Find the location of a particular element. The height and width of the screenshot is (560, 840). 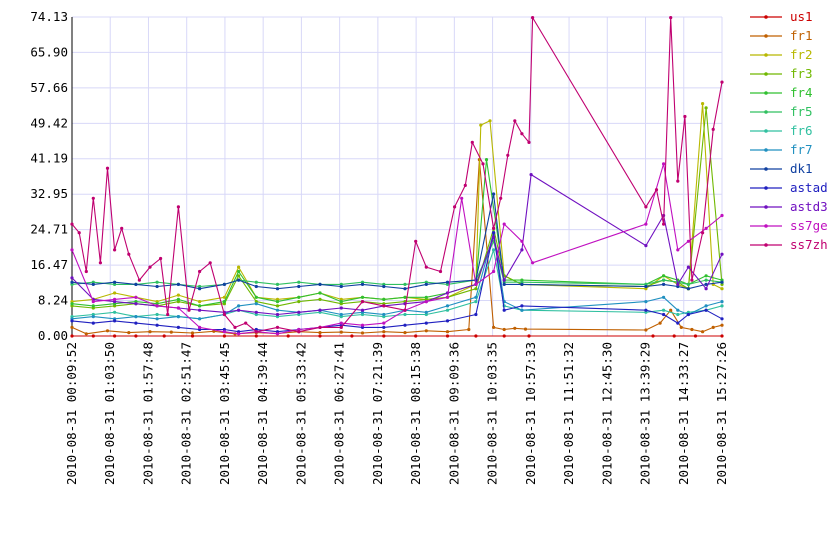

legend-item-astd3: astd3 is located at coordinates (789, 206).